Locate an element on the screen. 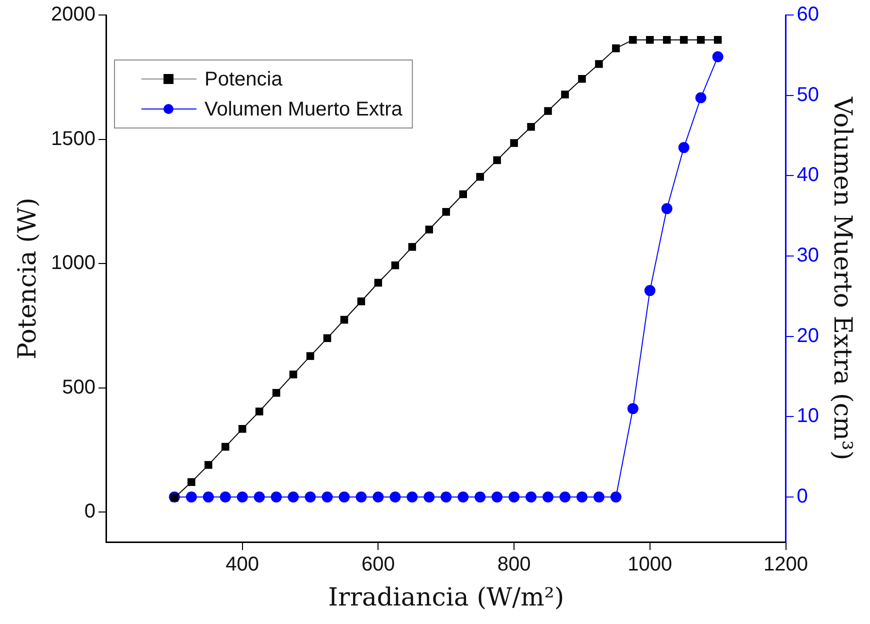  legend-label: Potencia is located at coordinates (244, 79).